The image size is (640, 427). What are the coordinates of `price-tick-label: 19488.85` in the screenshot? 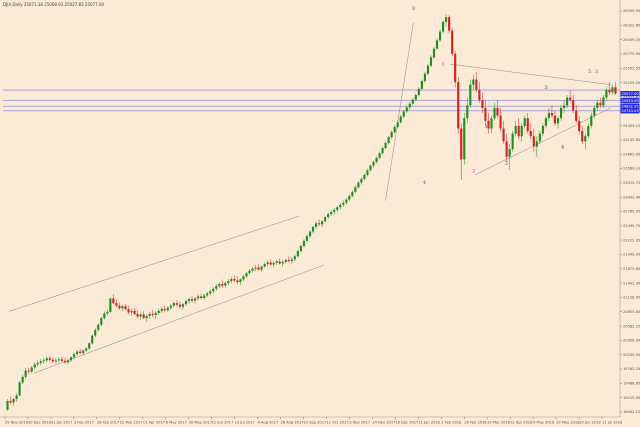 It's located at (631, 384).